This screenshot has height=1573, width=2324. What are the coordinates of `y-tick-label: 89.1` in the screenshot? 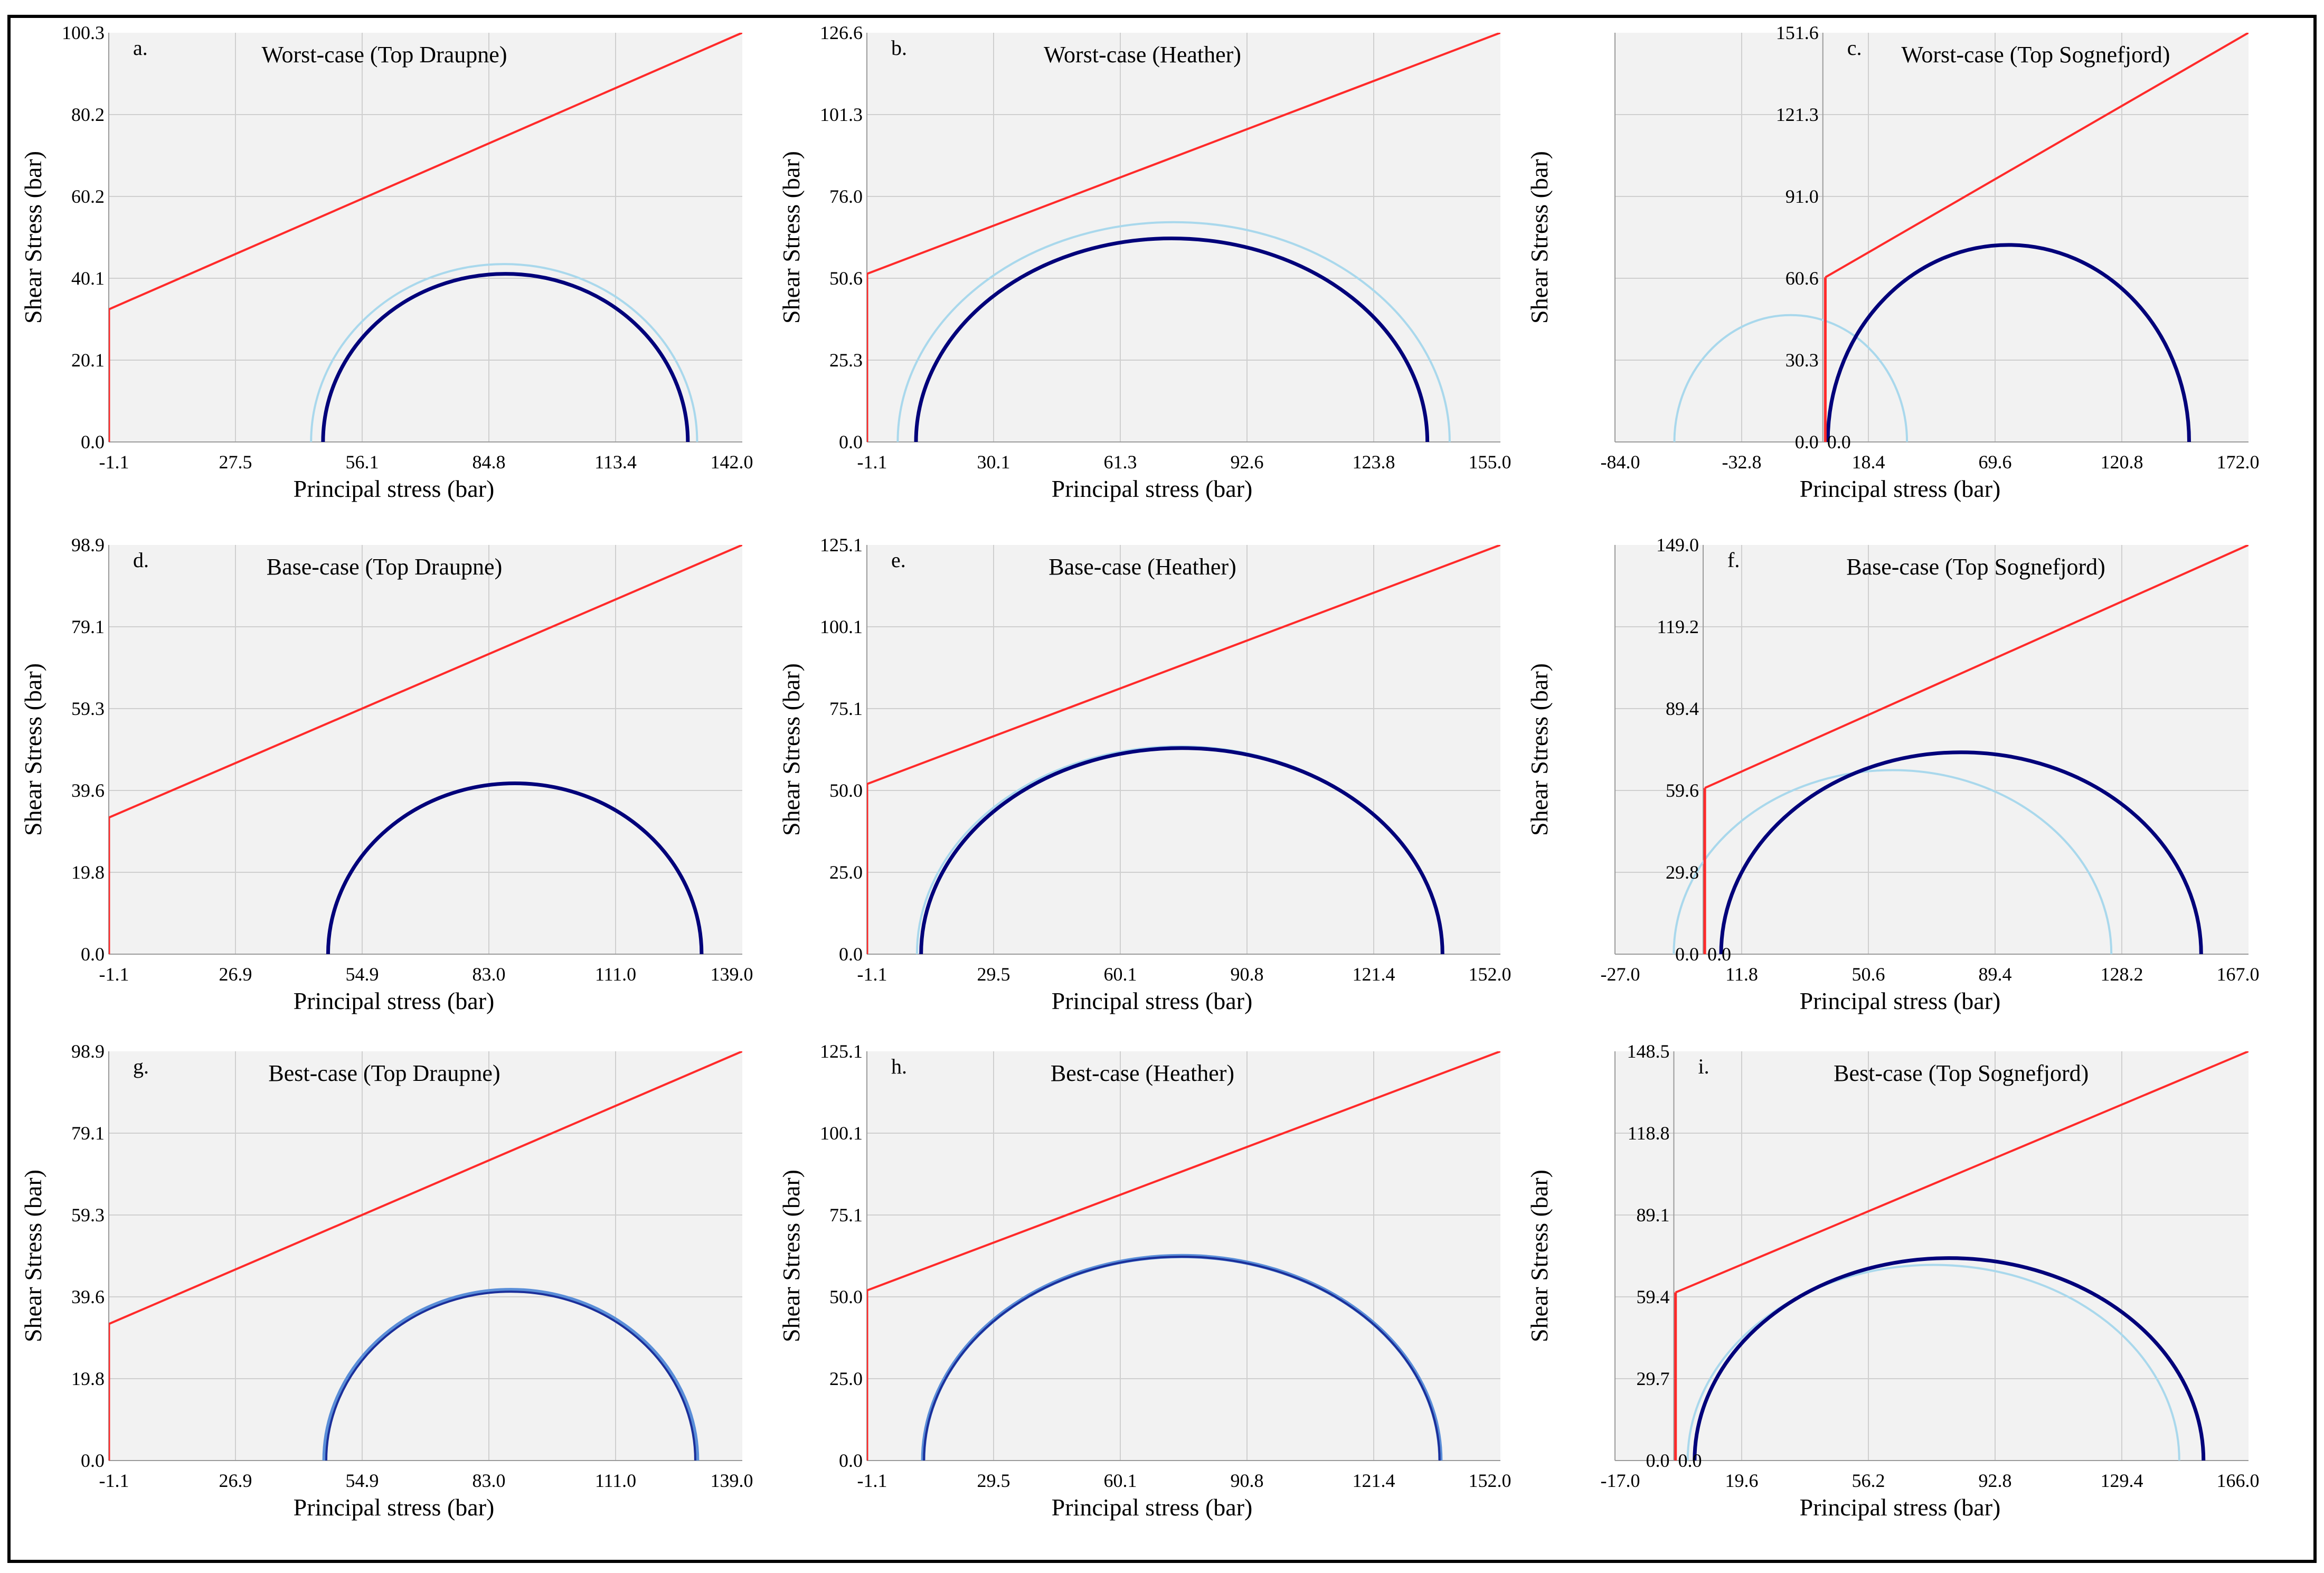 It's located at (1652, 1215).